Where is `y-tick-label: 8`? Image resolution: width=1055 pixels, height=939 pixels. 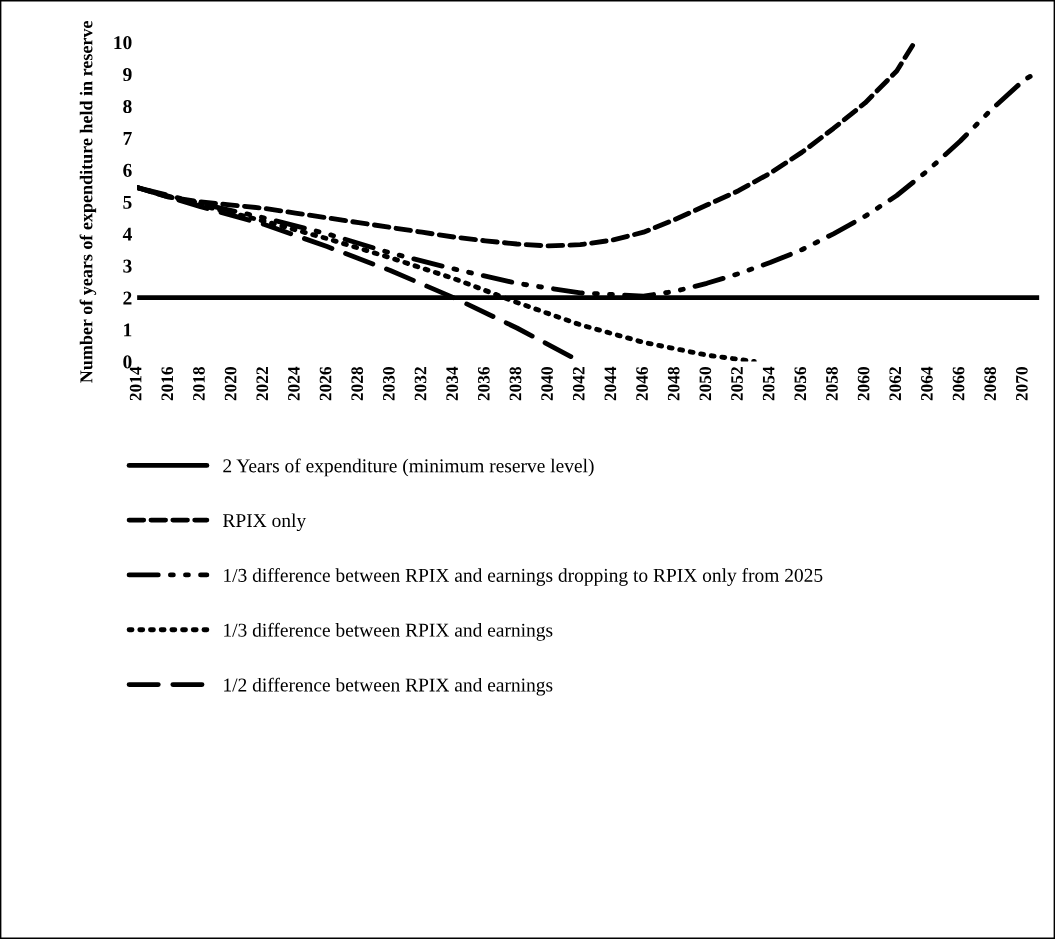 y-tick-label: 8 is located at coordinates (127, 106).